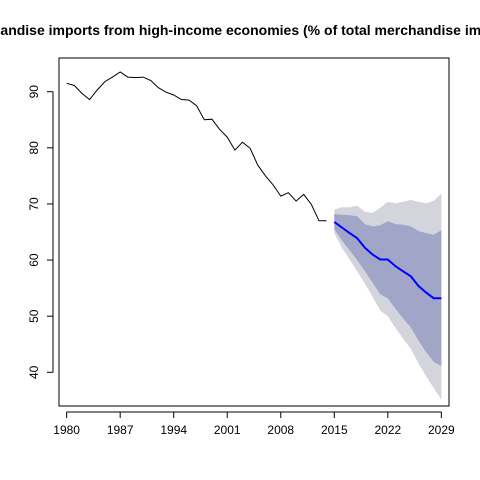 The image size is (480, 480). I want to click on forecast-mean-line, so click(387, 260).